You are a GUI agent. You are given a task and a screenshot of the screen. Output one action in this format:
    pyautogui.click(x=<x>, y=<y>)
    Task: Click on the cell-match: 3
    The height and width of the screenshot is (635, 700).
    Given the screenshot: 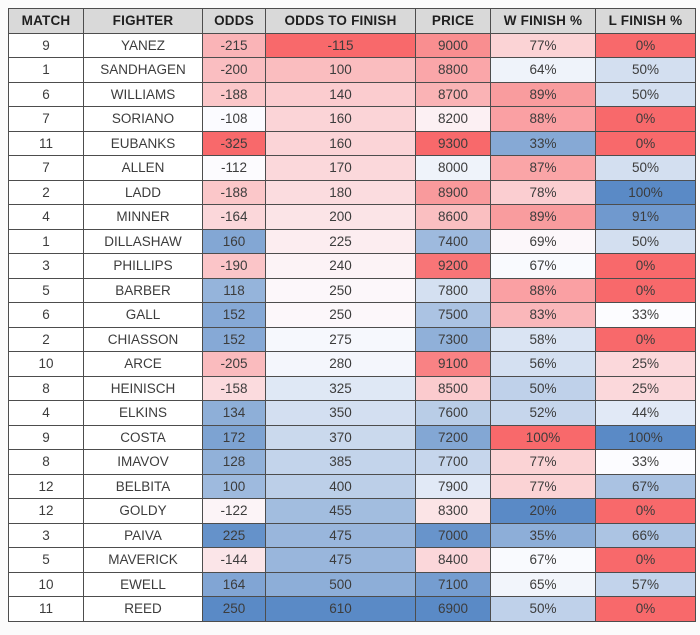 What is the action you would take?
    pyautogui.click(x=46, y=535)
    